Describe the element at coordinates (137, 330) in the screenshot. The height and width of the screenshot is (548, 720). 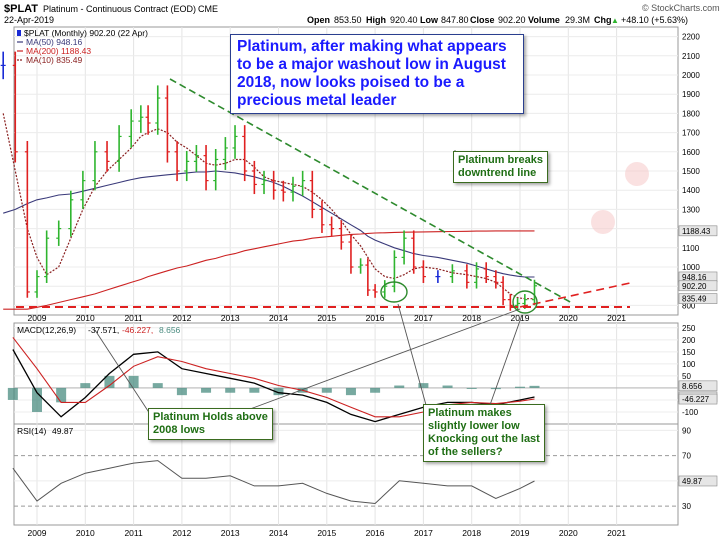
I see `legend-macd-v2: -46.227,` at that location.